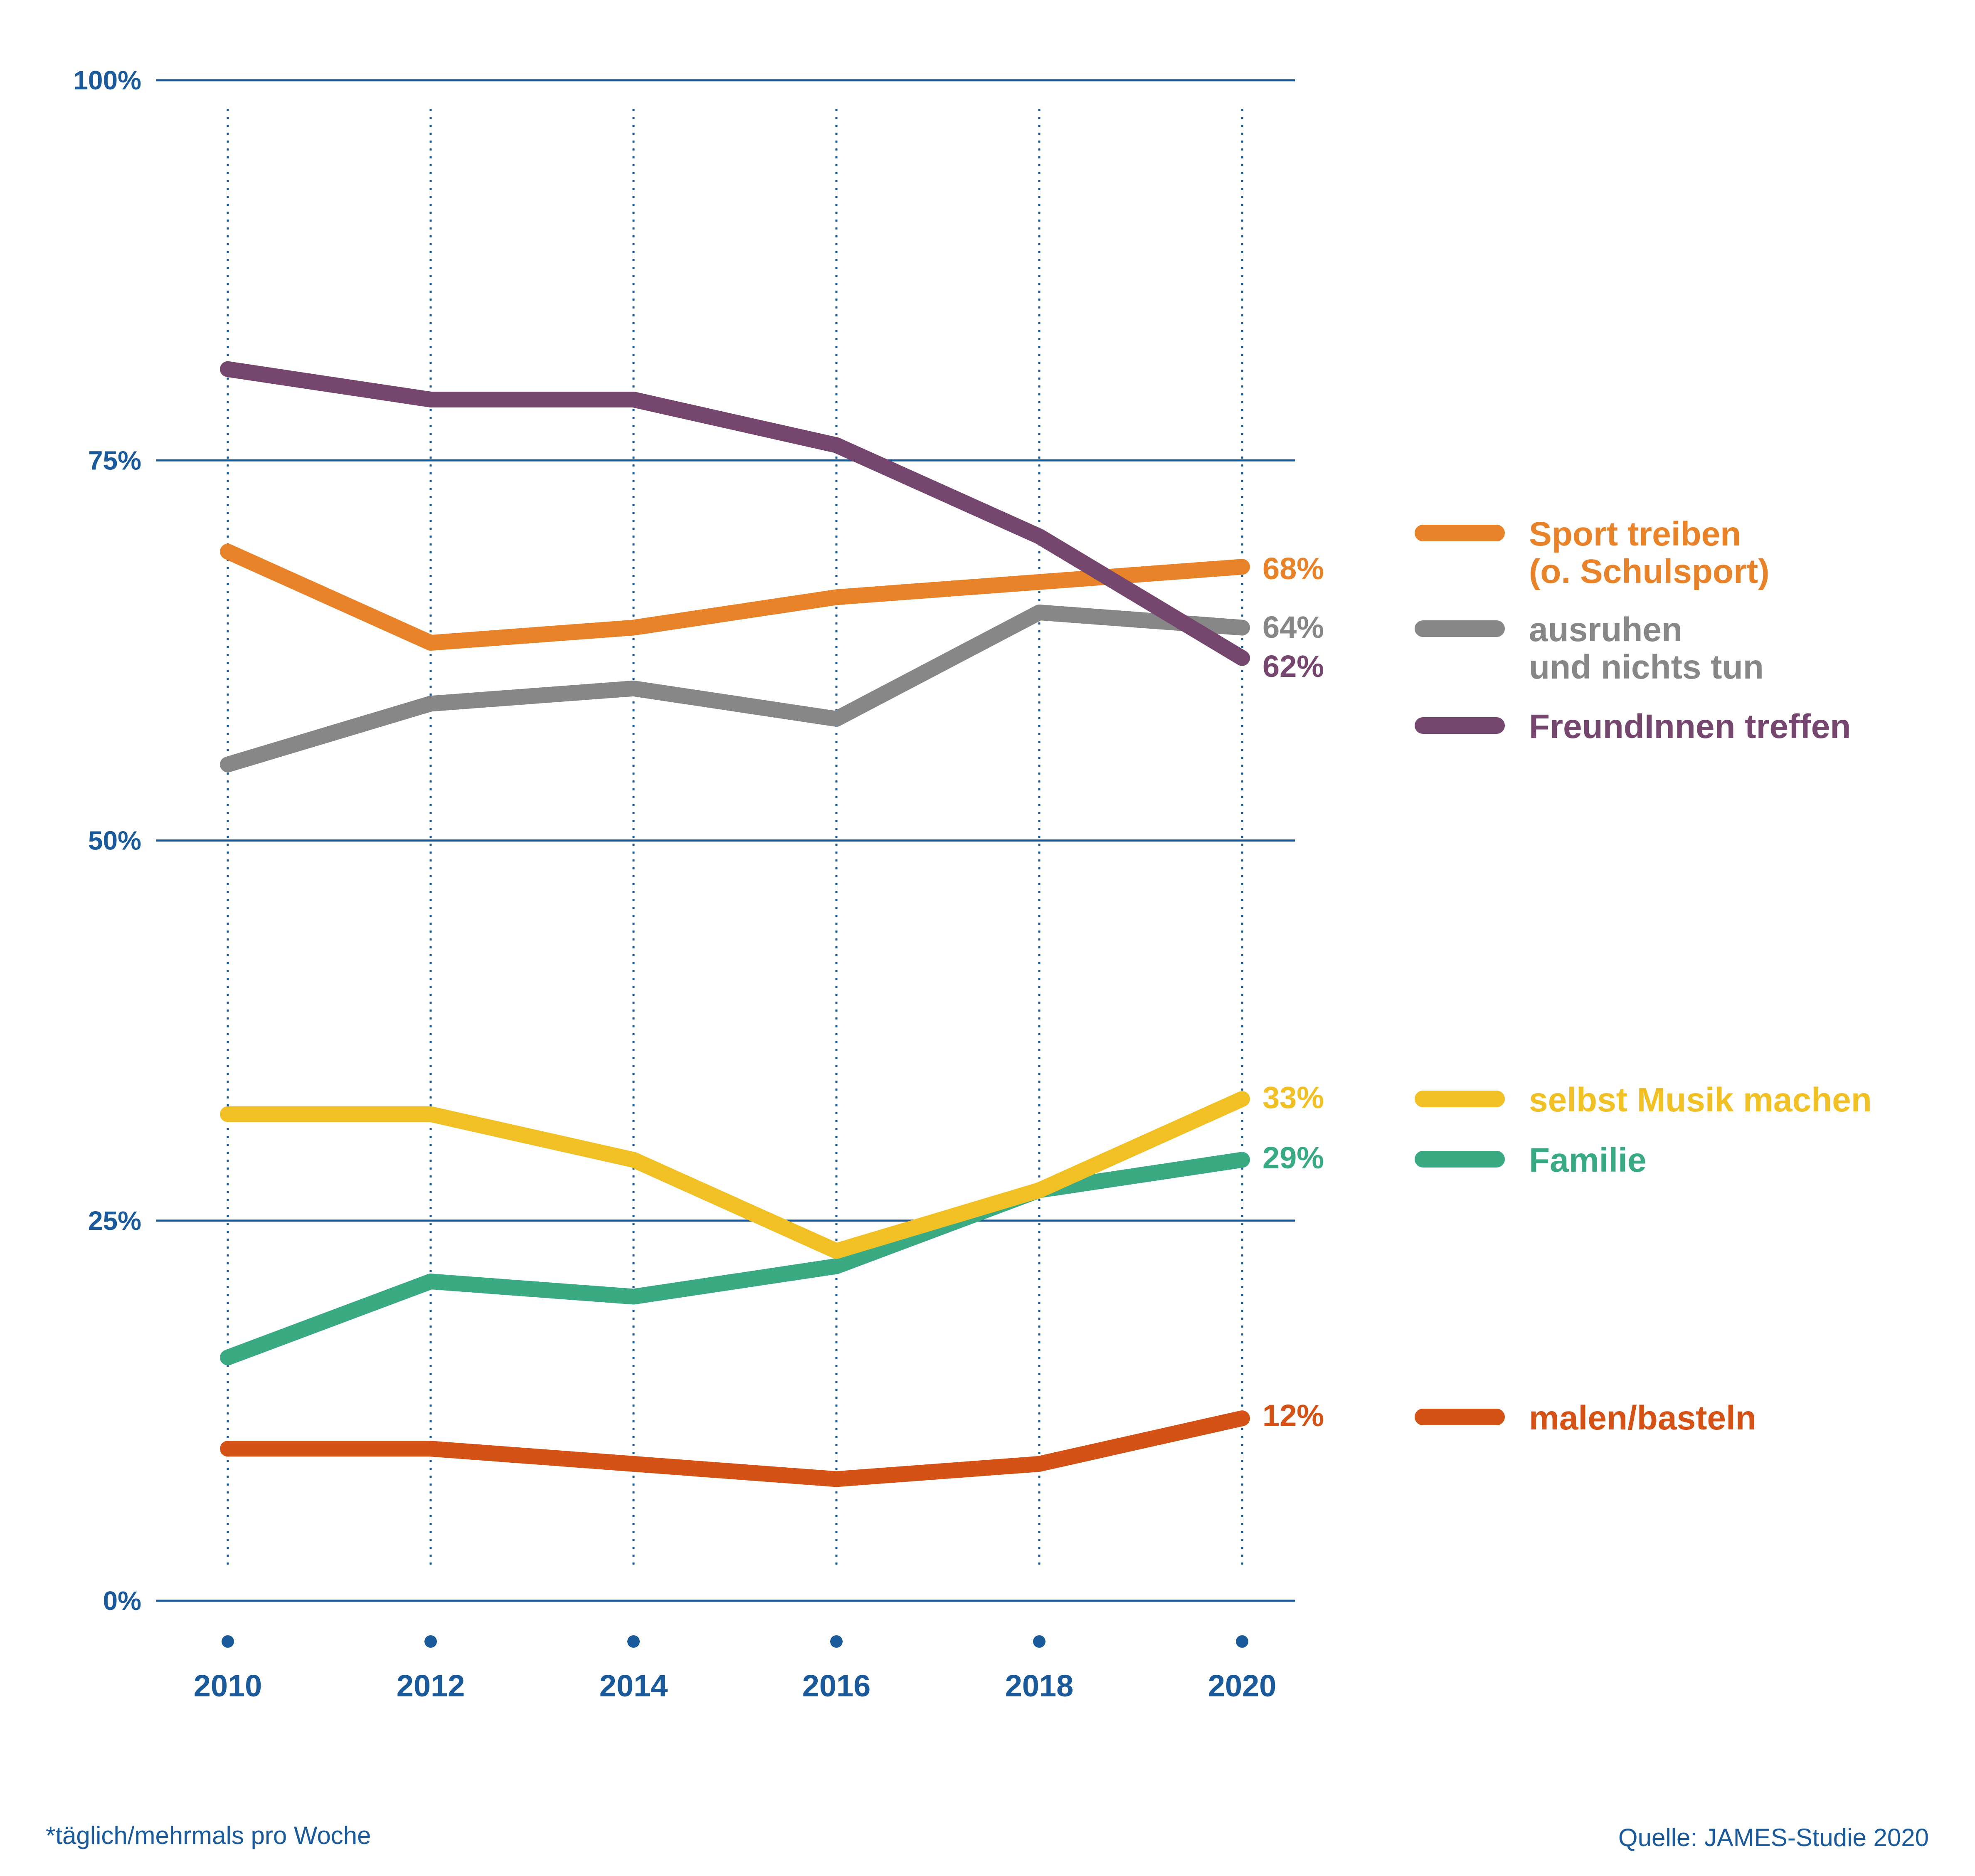 This screenshot has width=1975, height=1876. Describe the element at coordinates (633, 1686) in the screenshot. I see `x-tick-label: 2014` at that location.